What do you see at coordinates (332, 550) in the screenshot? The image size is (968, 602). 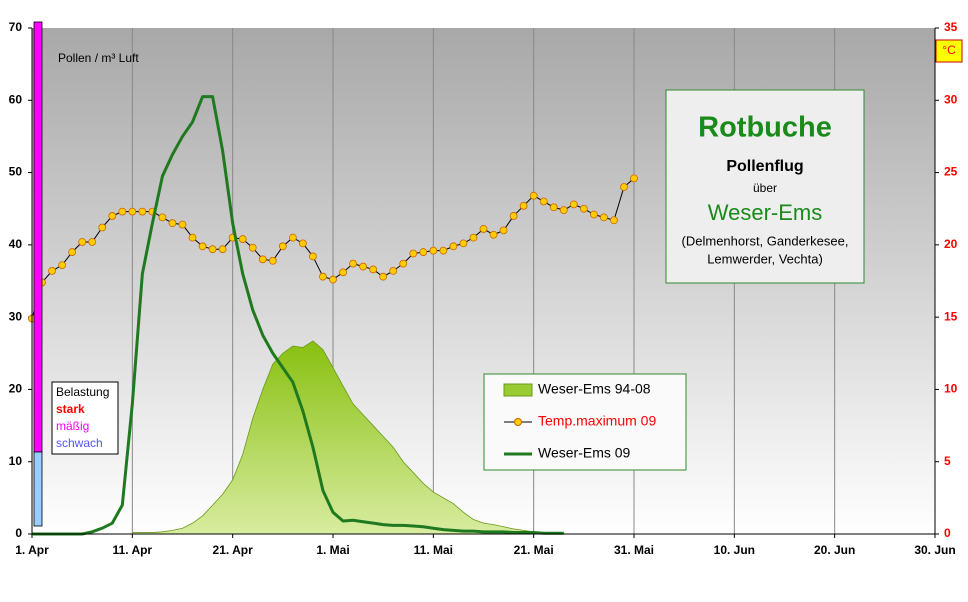 I see `x-tick-label: 1. Mai` at bounding box center [332, 550].